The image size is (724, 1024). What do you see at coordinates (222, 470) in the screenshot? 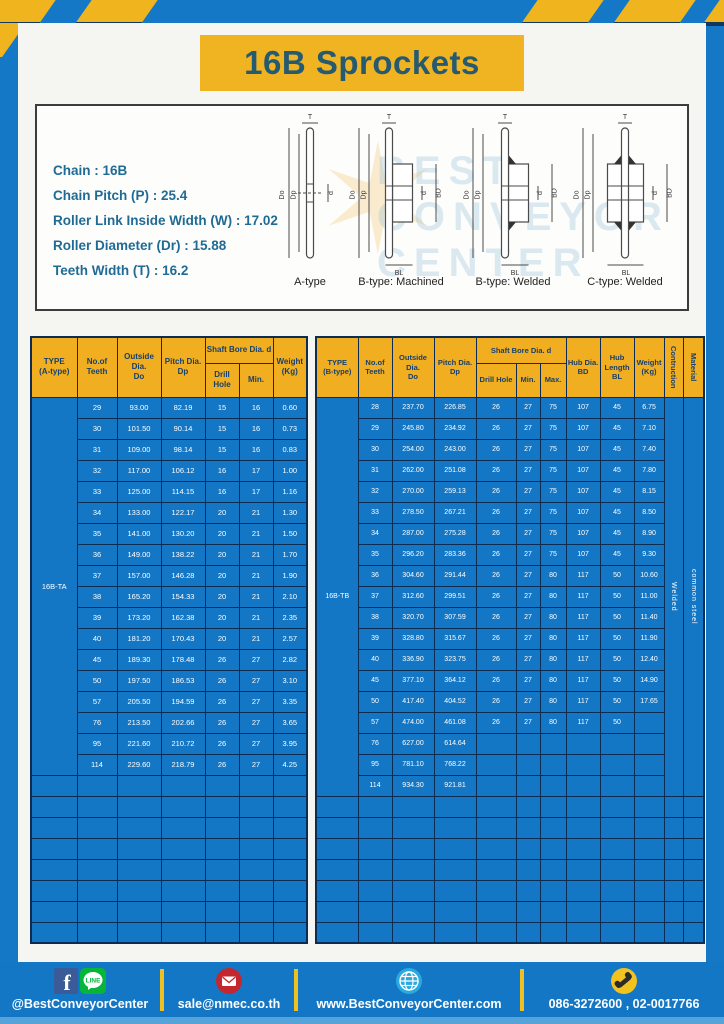
I see `table-cell: 16` at bounding box center [222, 470].